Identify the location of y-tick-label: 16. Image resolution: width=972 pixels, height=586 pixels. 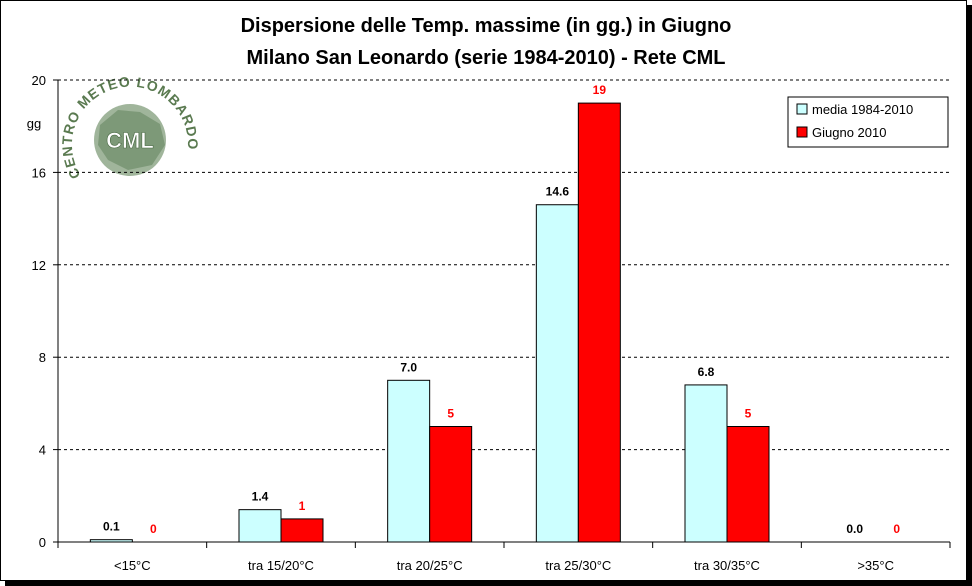
(39, 172).